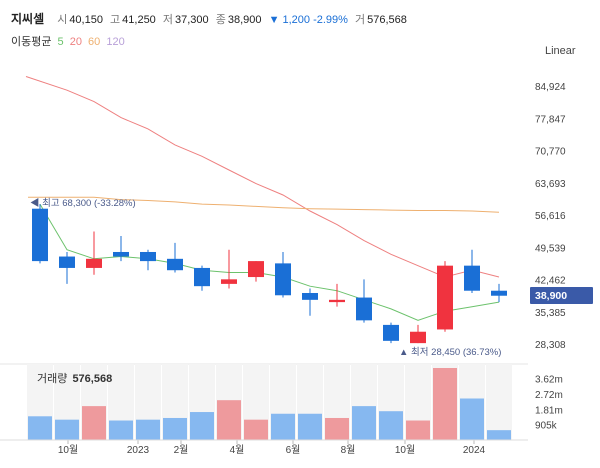  What do you see at coordinates (550, 345) in the screenshot?
I see `y-tick-label: 28,308` at bounding box center [550, 345].